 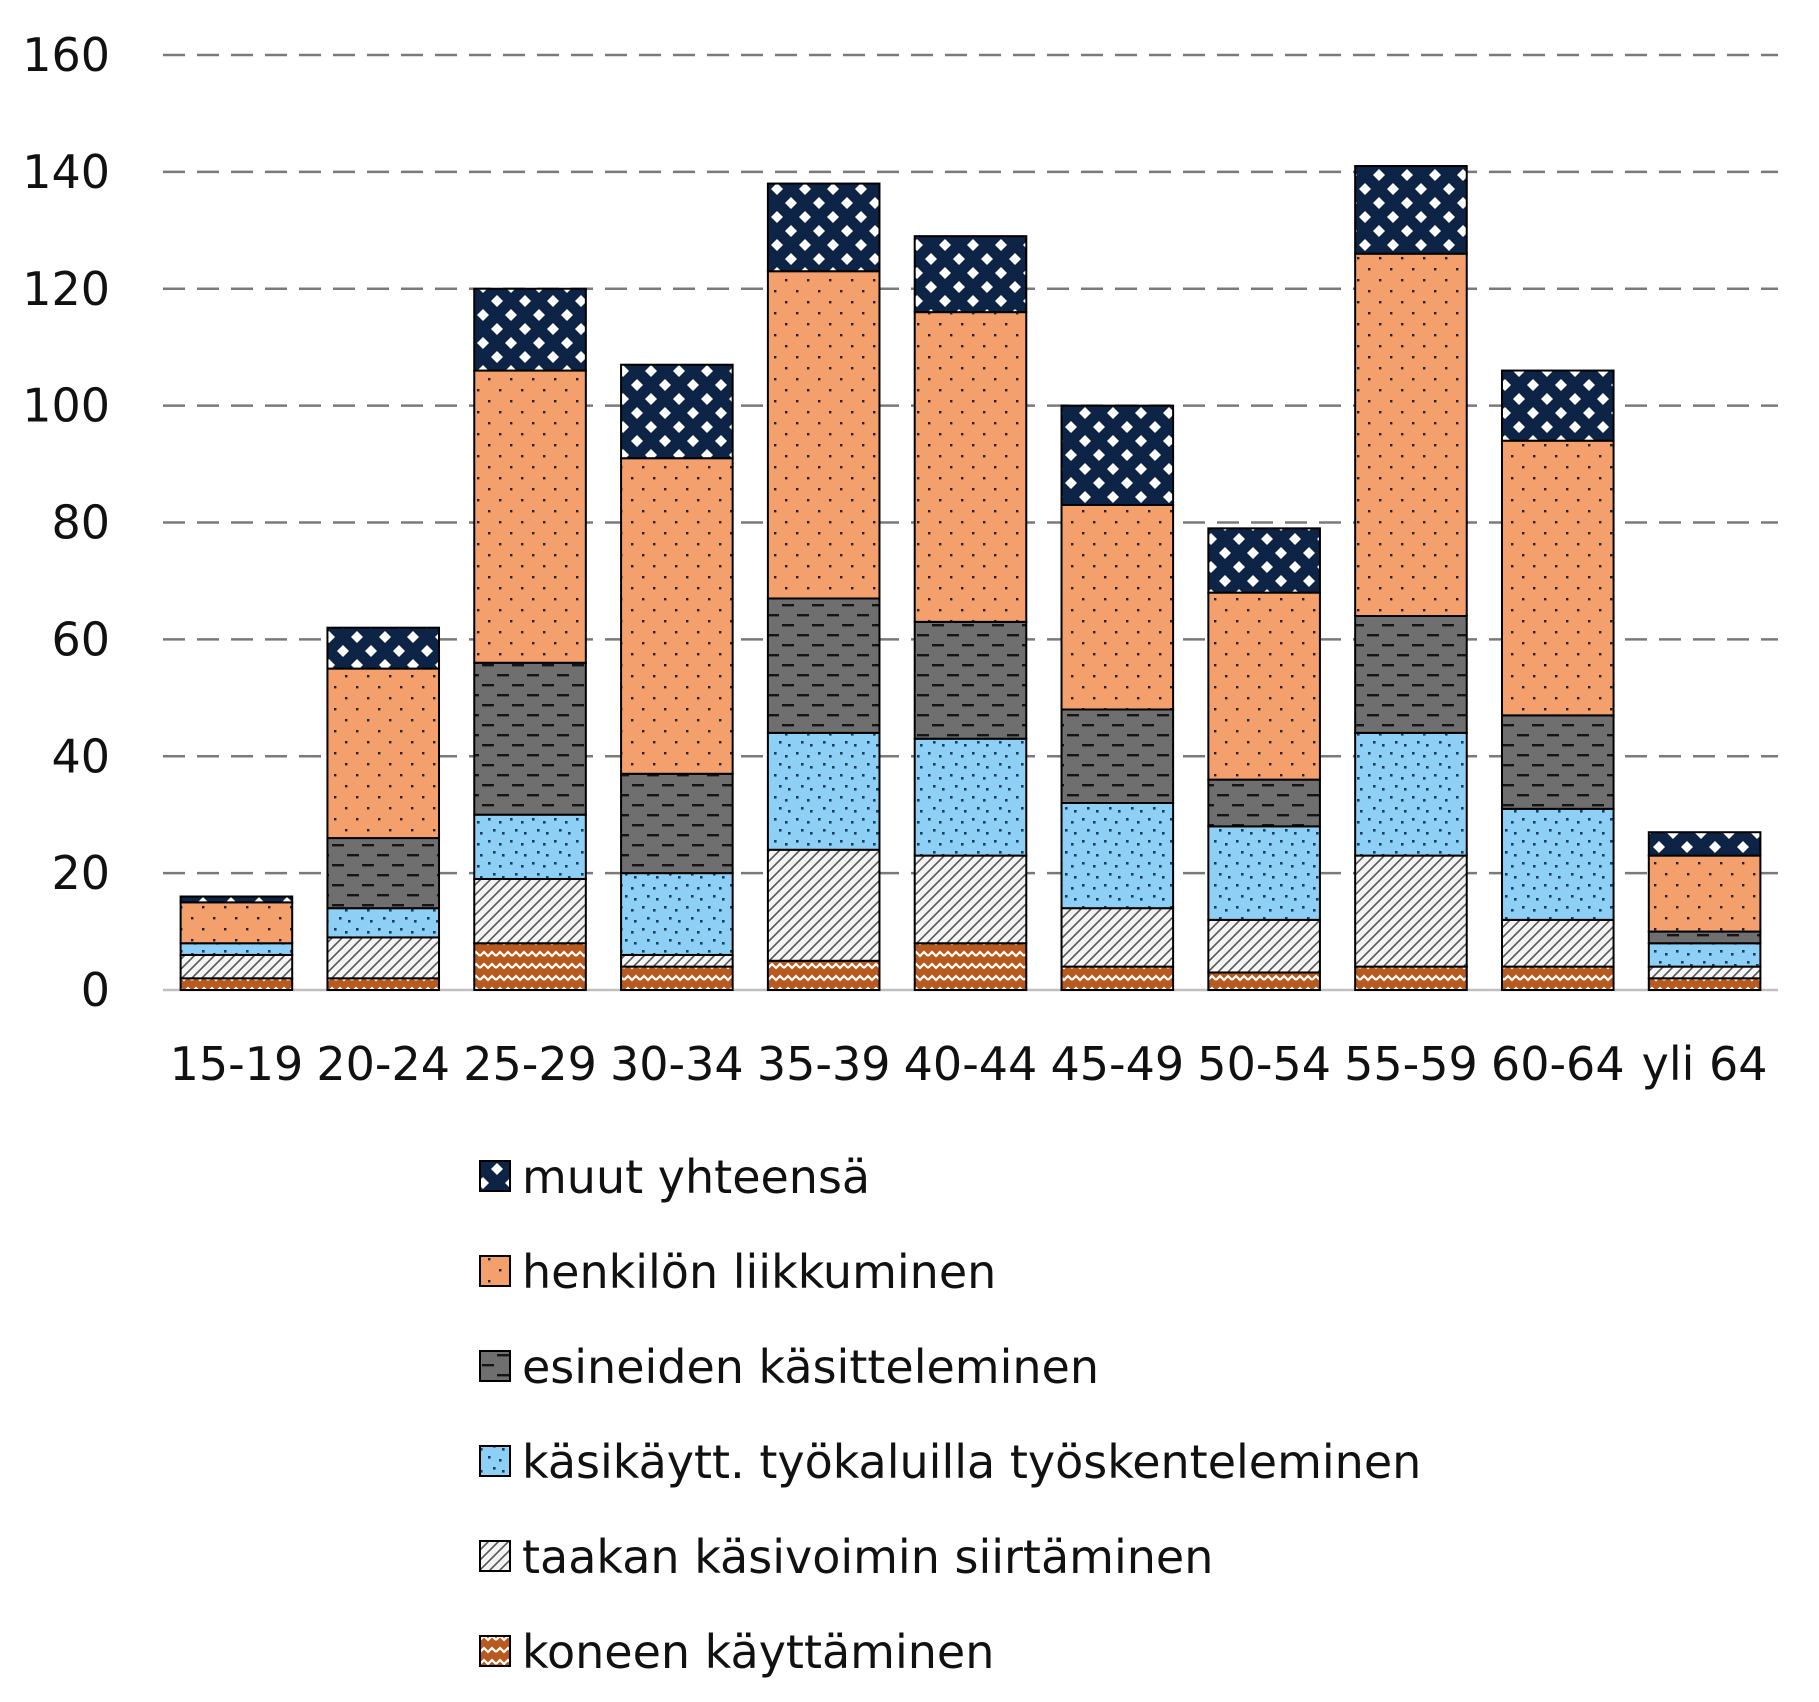 I want to click on legend-label: käsikäytt. työkaluilla työskenteleminen, so click(x=971, y=1462).